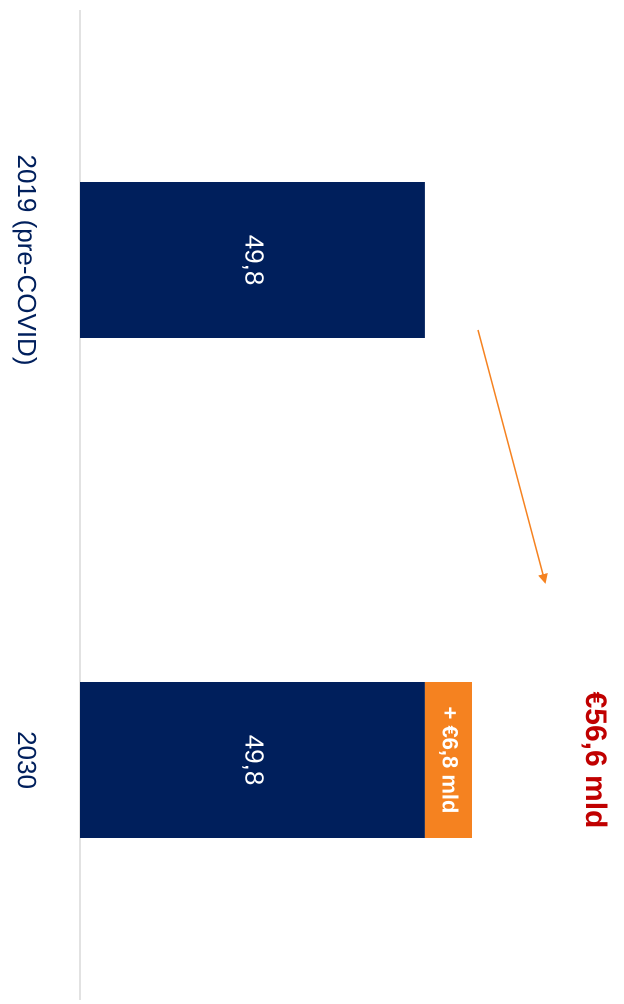 This screenshot has width=624, height=1004. Describe the element at coordinates (27, 760) in the screenshot. I see `category-label: 2030` at that location.